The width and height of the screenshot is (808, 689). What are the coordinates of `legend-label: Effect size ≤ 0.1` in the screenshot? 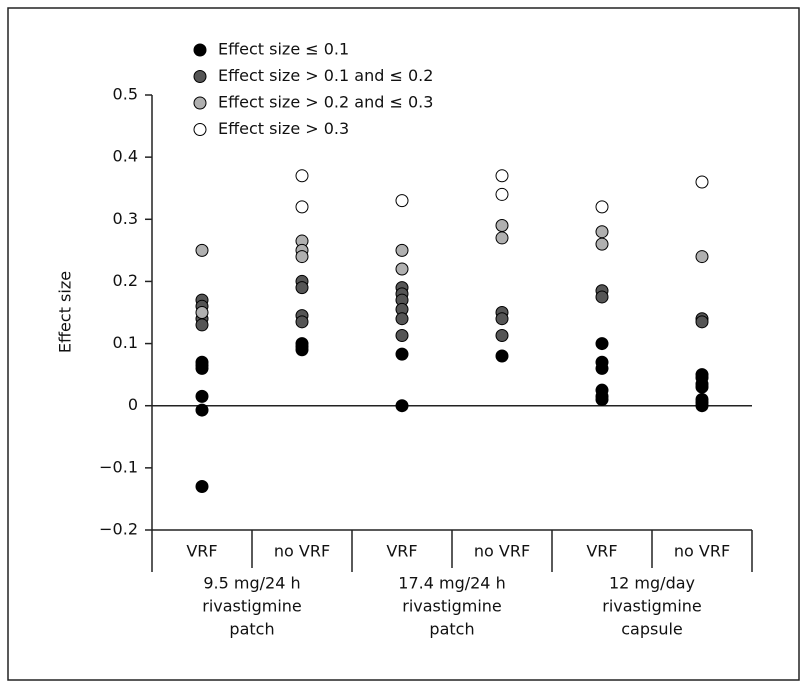 It's located at (283, 49).